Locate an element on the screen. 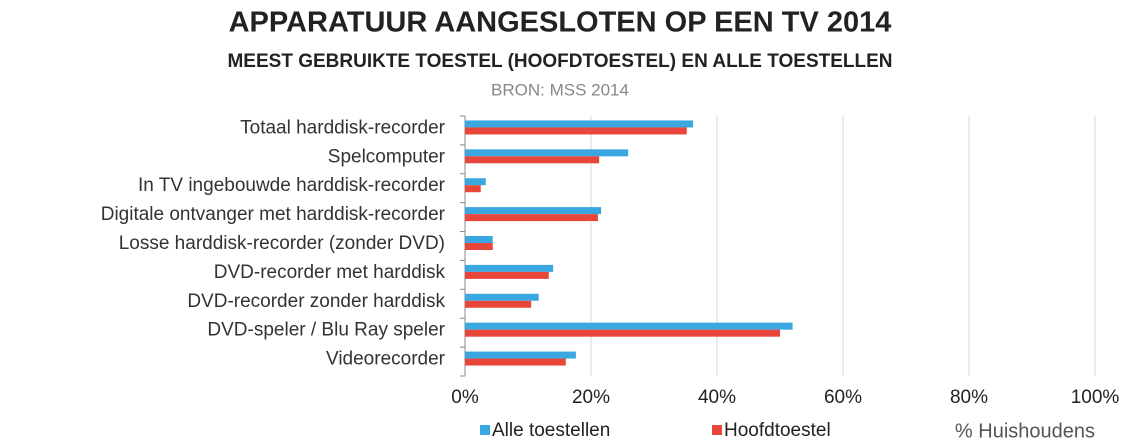 This screenshot has width=1131, height=443. y-tick-label: DVD-recorder met harddisk is located at coordinates (330, 272).